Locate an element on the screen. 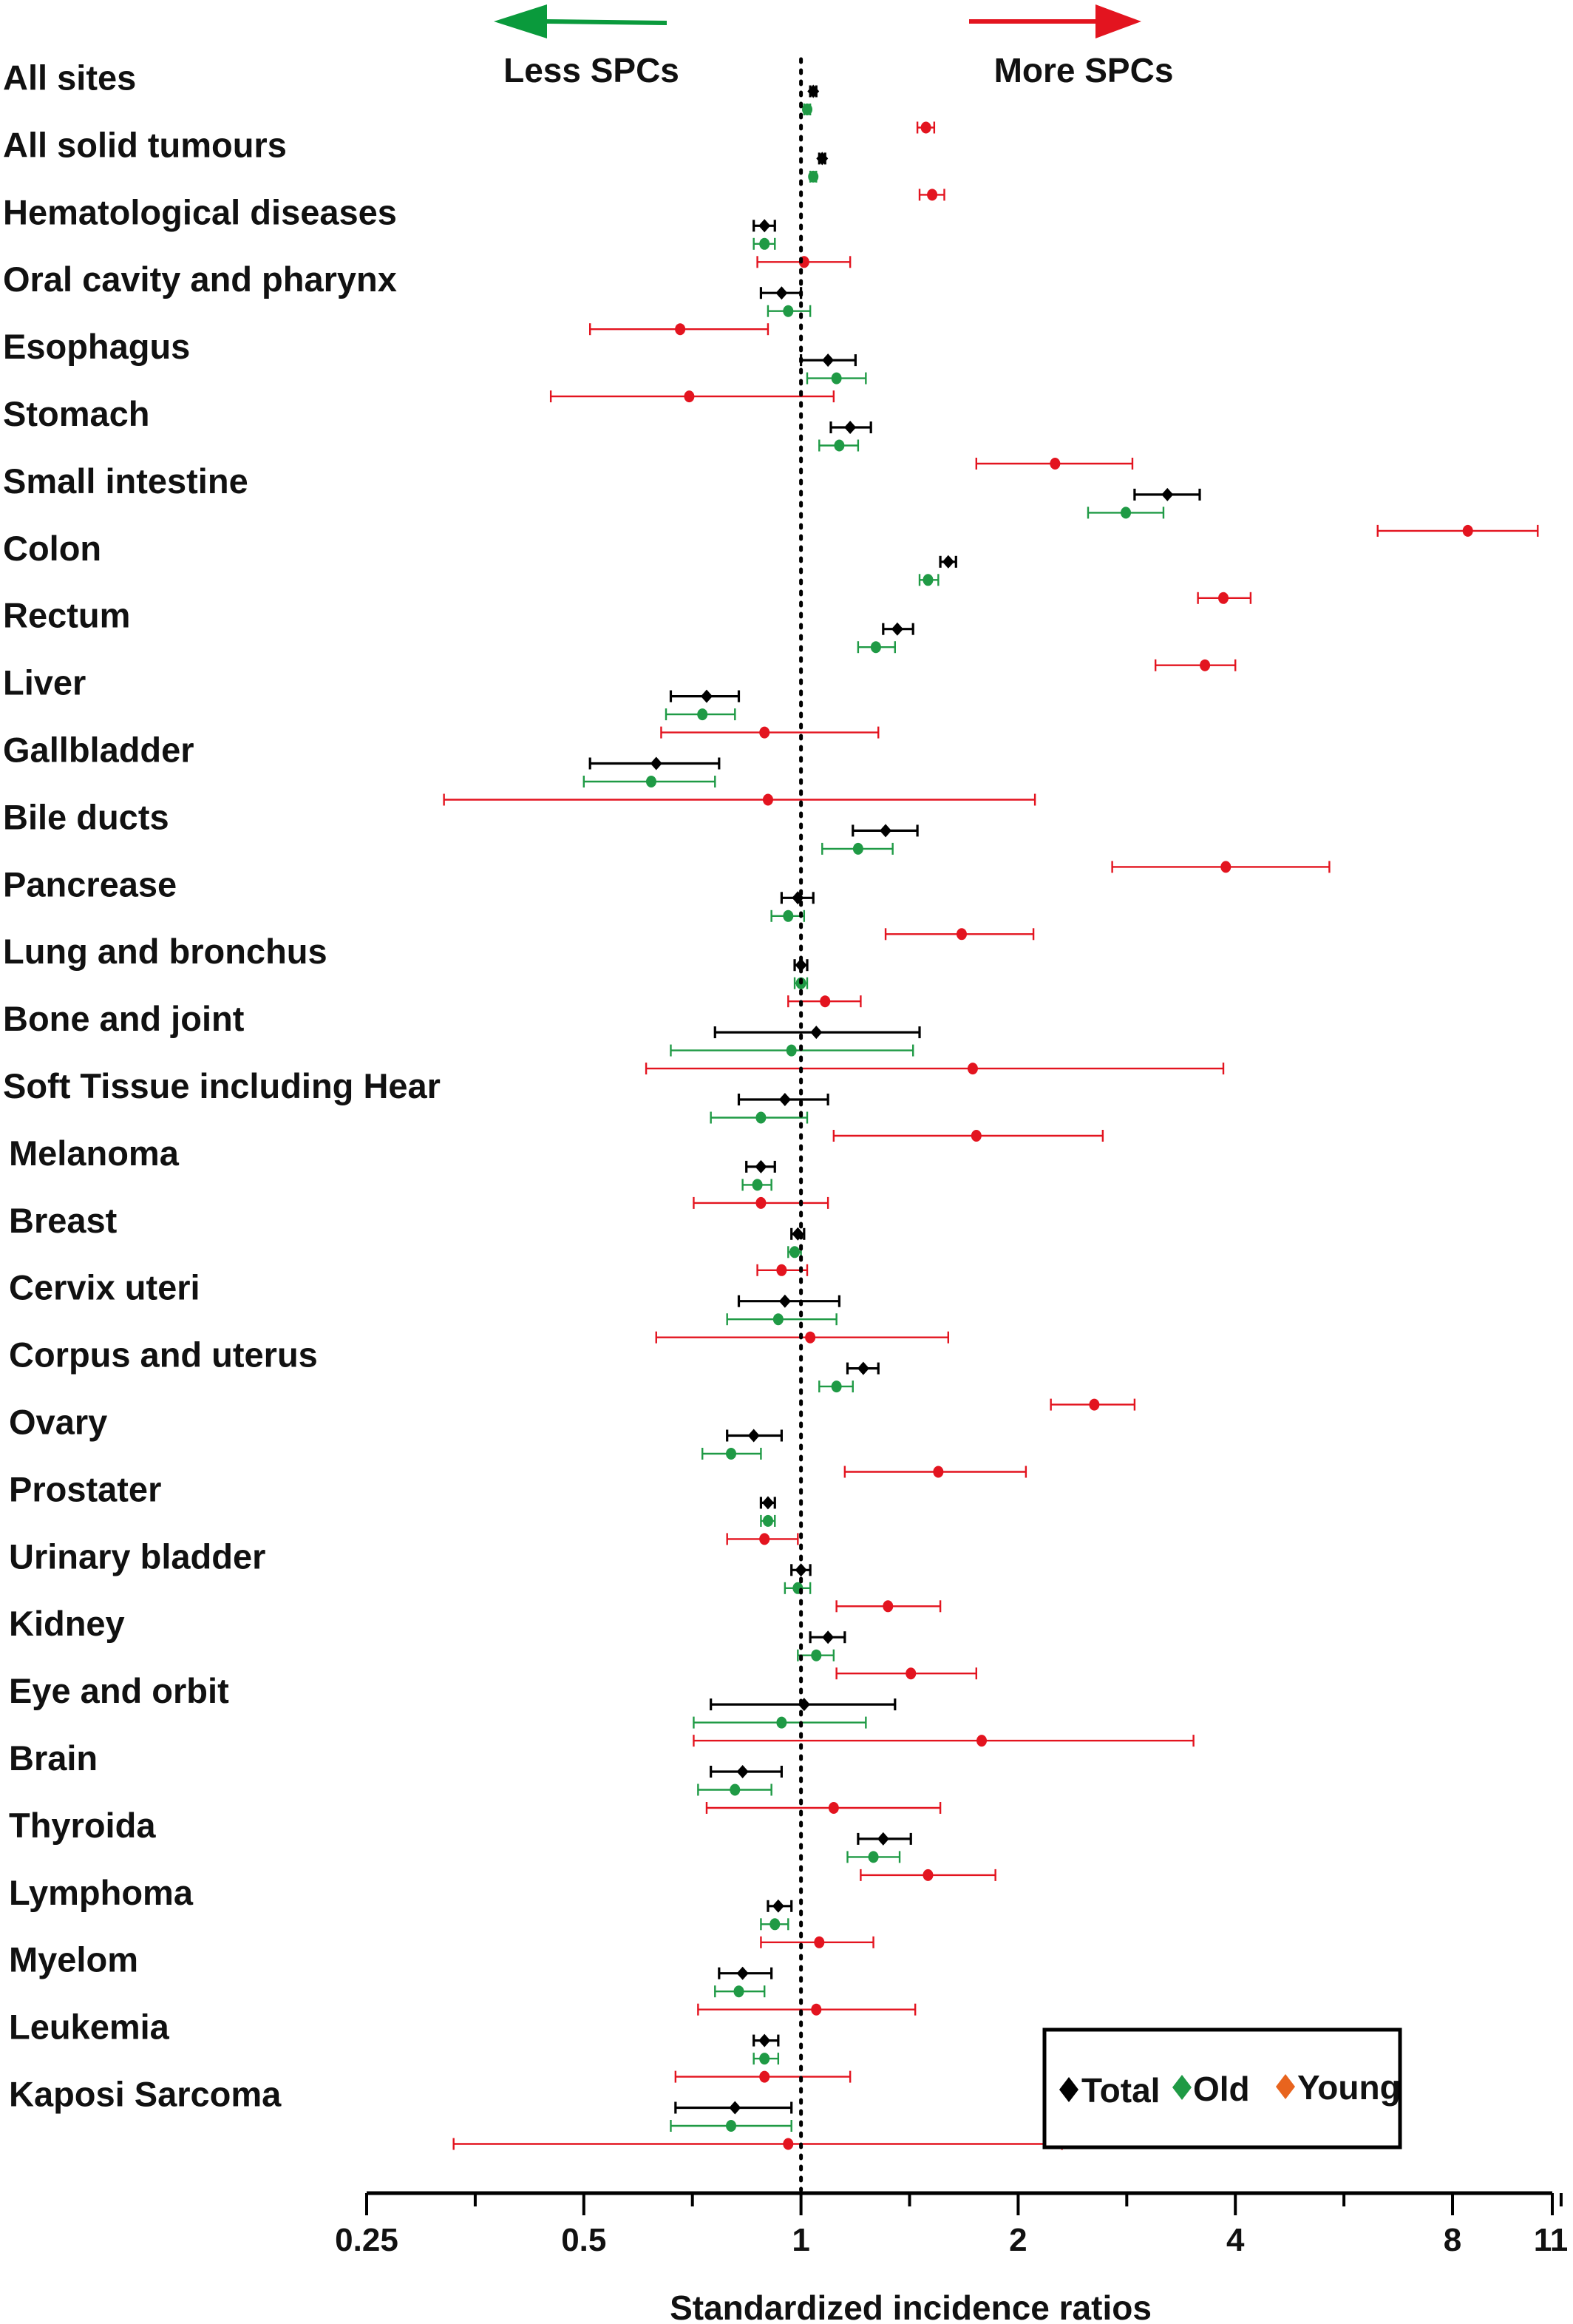 This screenshot has width=1573, height=2324. row-label: Stomach is located at coordinates (76, 413).